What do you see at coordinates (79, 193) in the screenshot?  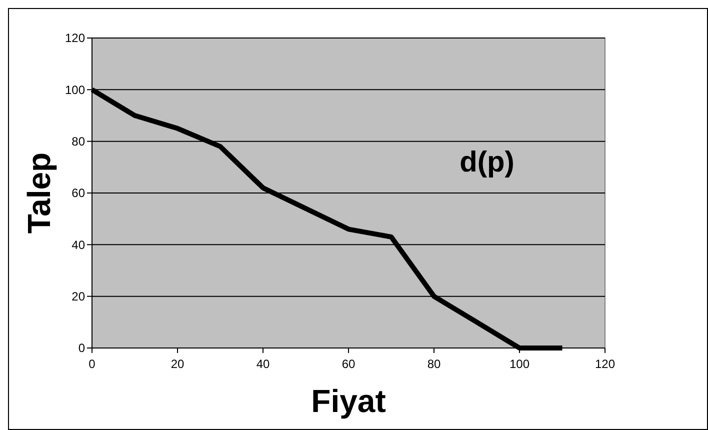 I see `y-tick-label: 60` at bounding box center [79, 193].